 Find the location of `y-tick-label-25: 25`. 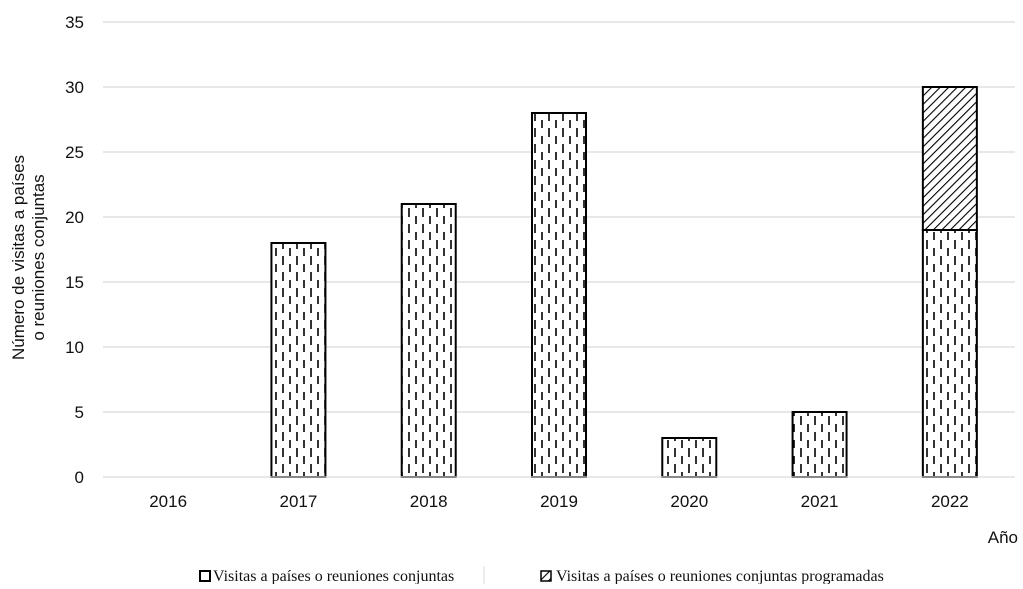

y-tick-label-25: 25 is located at coordinates (74, 152).